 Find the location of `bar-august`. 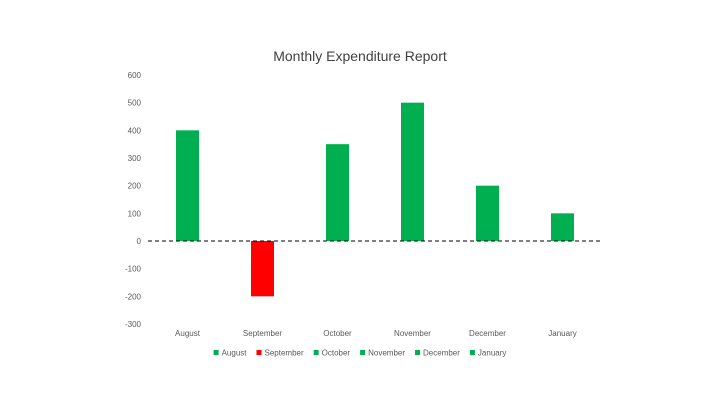

bar-august is located at coordinates (187, 185).